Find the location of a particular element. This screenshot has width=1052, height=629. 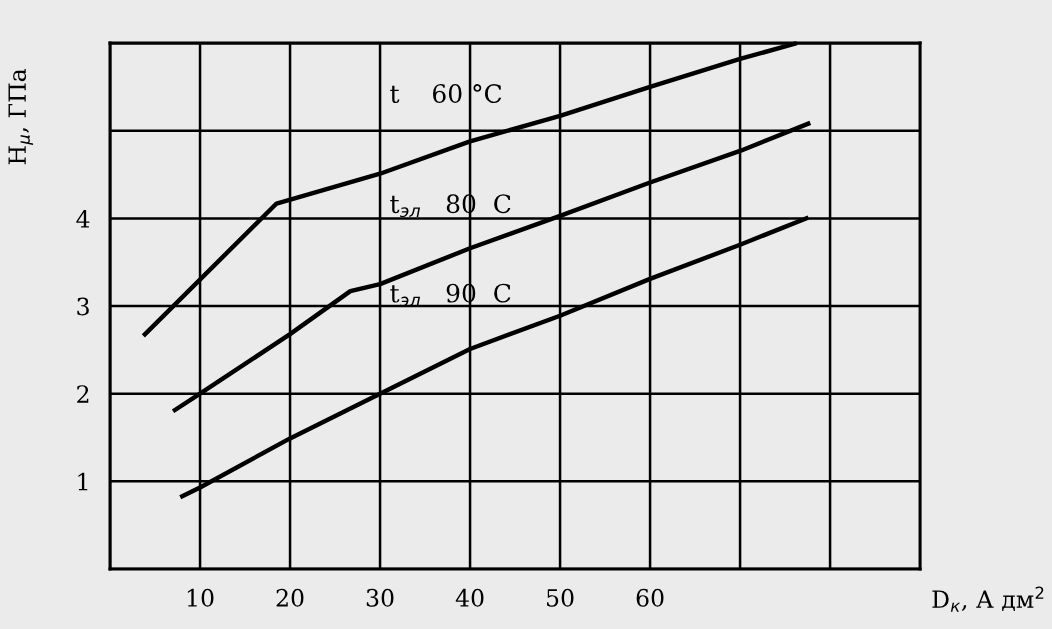

x-tick-label: 50 is located at coordinates (560, 597).